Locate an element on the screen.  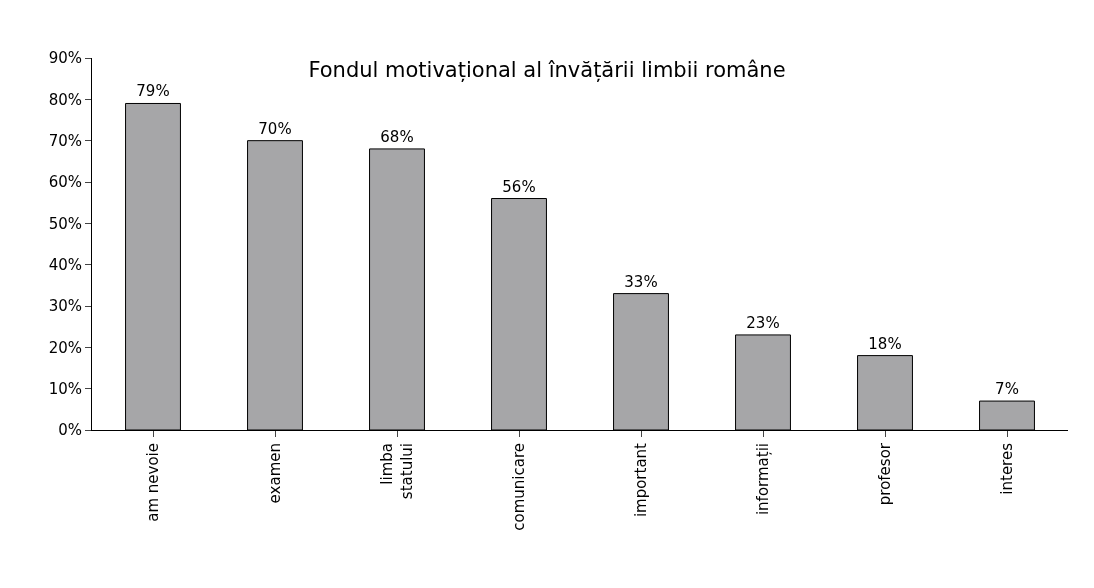
y-tick-label: 10% is located at coordinates (65, 388).